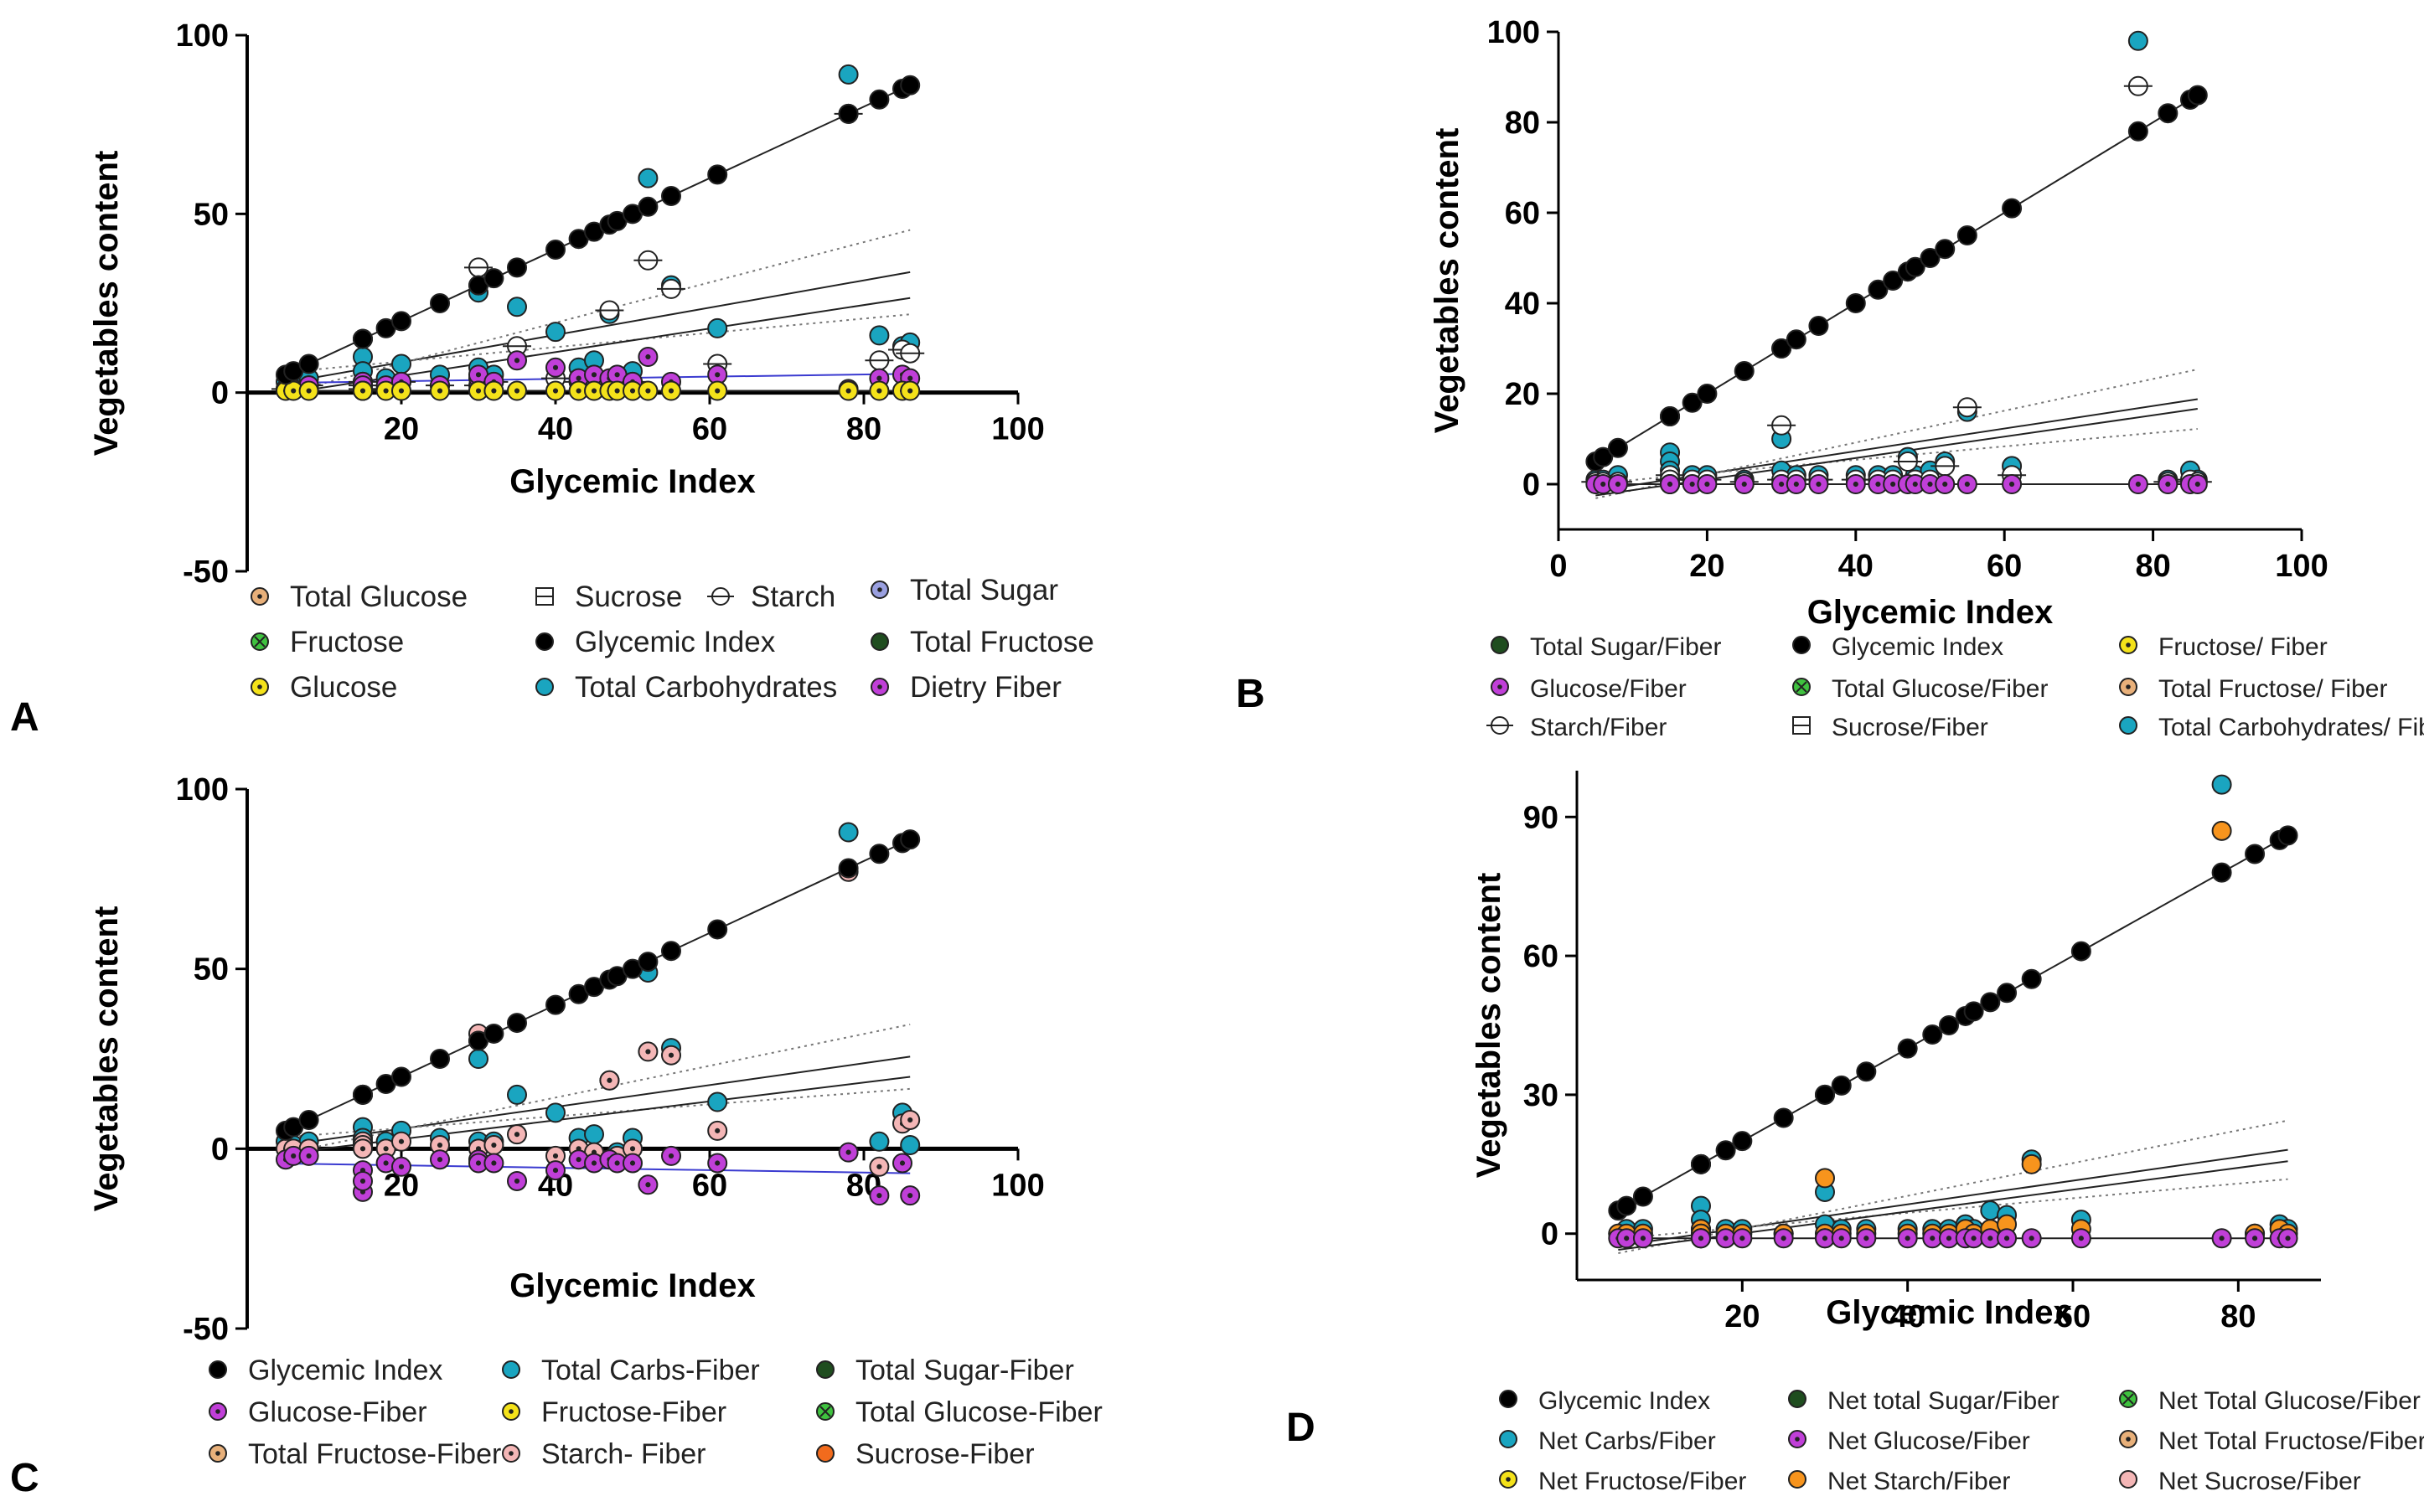 This screenshot has width=2424, height=1512. I want to click on x-tick-label: 40, so click(1908, 1316).